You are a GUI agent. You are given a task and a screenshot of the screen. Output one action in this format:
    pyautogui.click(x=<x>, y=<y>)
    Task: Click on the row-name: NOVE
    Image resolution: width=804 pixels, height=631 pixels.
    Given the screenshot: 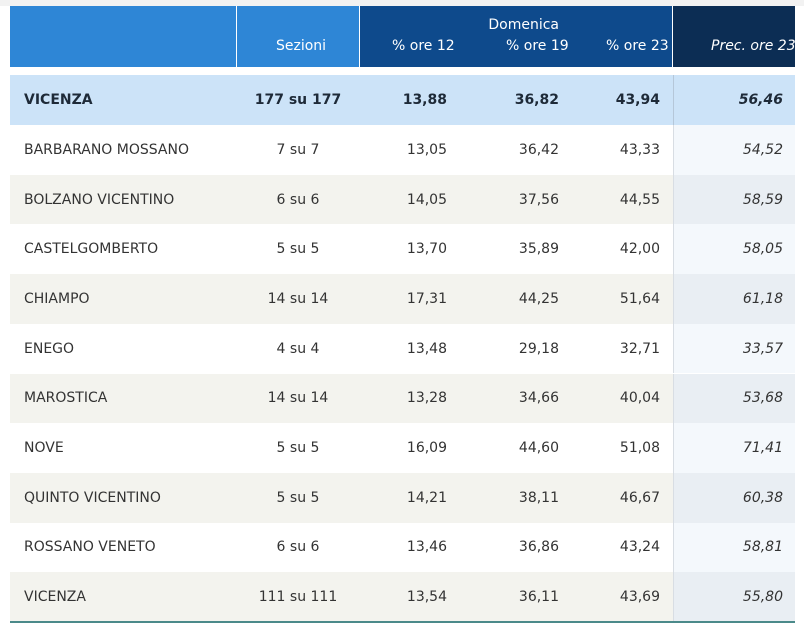 What is the action you would take?
    pyautogui.click(x=44, y=448)
    